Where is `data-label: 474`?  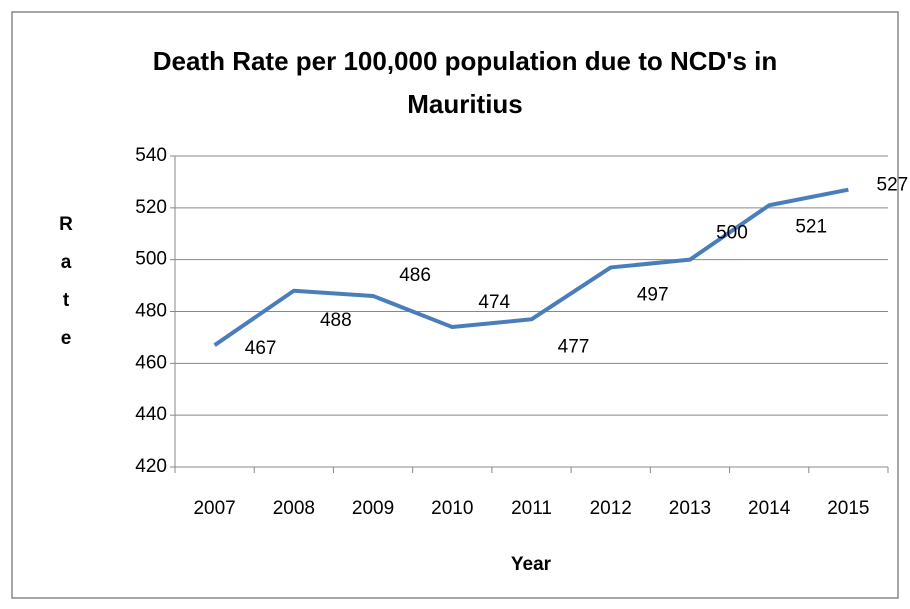 data-label: 474 is located at coordinates (494, 302).